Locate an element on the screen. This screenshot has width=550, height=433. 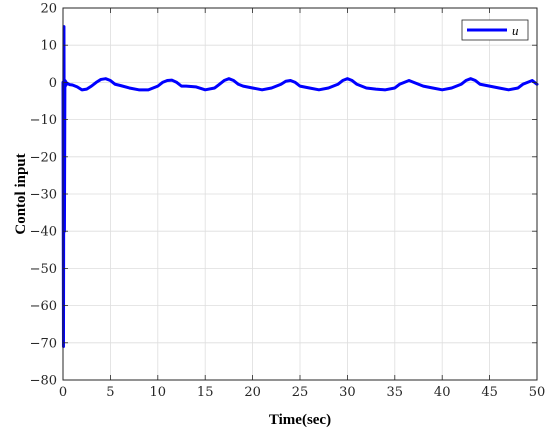
y-tick-label: −40 is located at coordinates (43, 232).